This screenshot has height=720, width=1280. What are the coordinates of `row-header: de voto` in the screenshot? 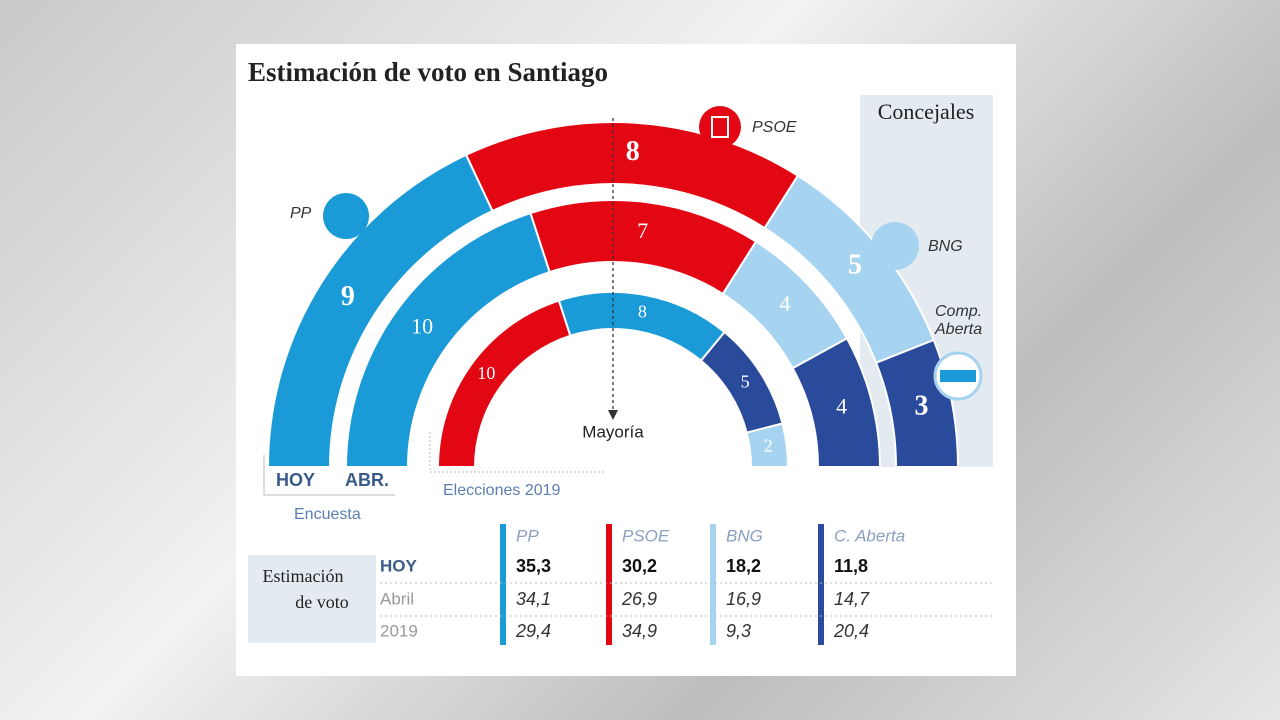 It's located at (322, 602).